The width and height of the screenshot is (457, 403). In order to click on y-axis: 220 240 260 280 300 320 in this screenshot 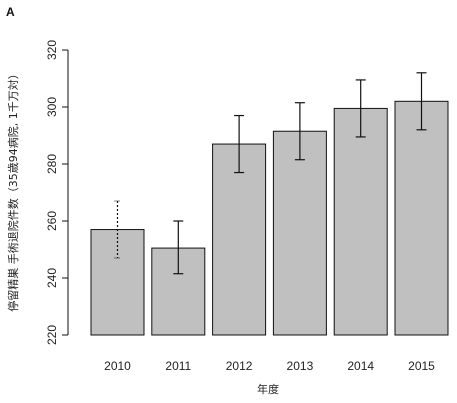, I will do `click(57, 192)`.